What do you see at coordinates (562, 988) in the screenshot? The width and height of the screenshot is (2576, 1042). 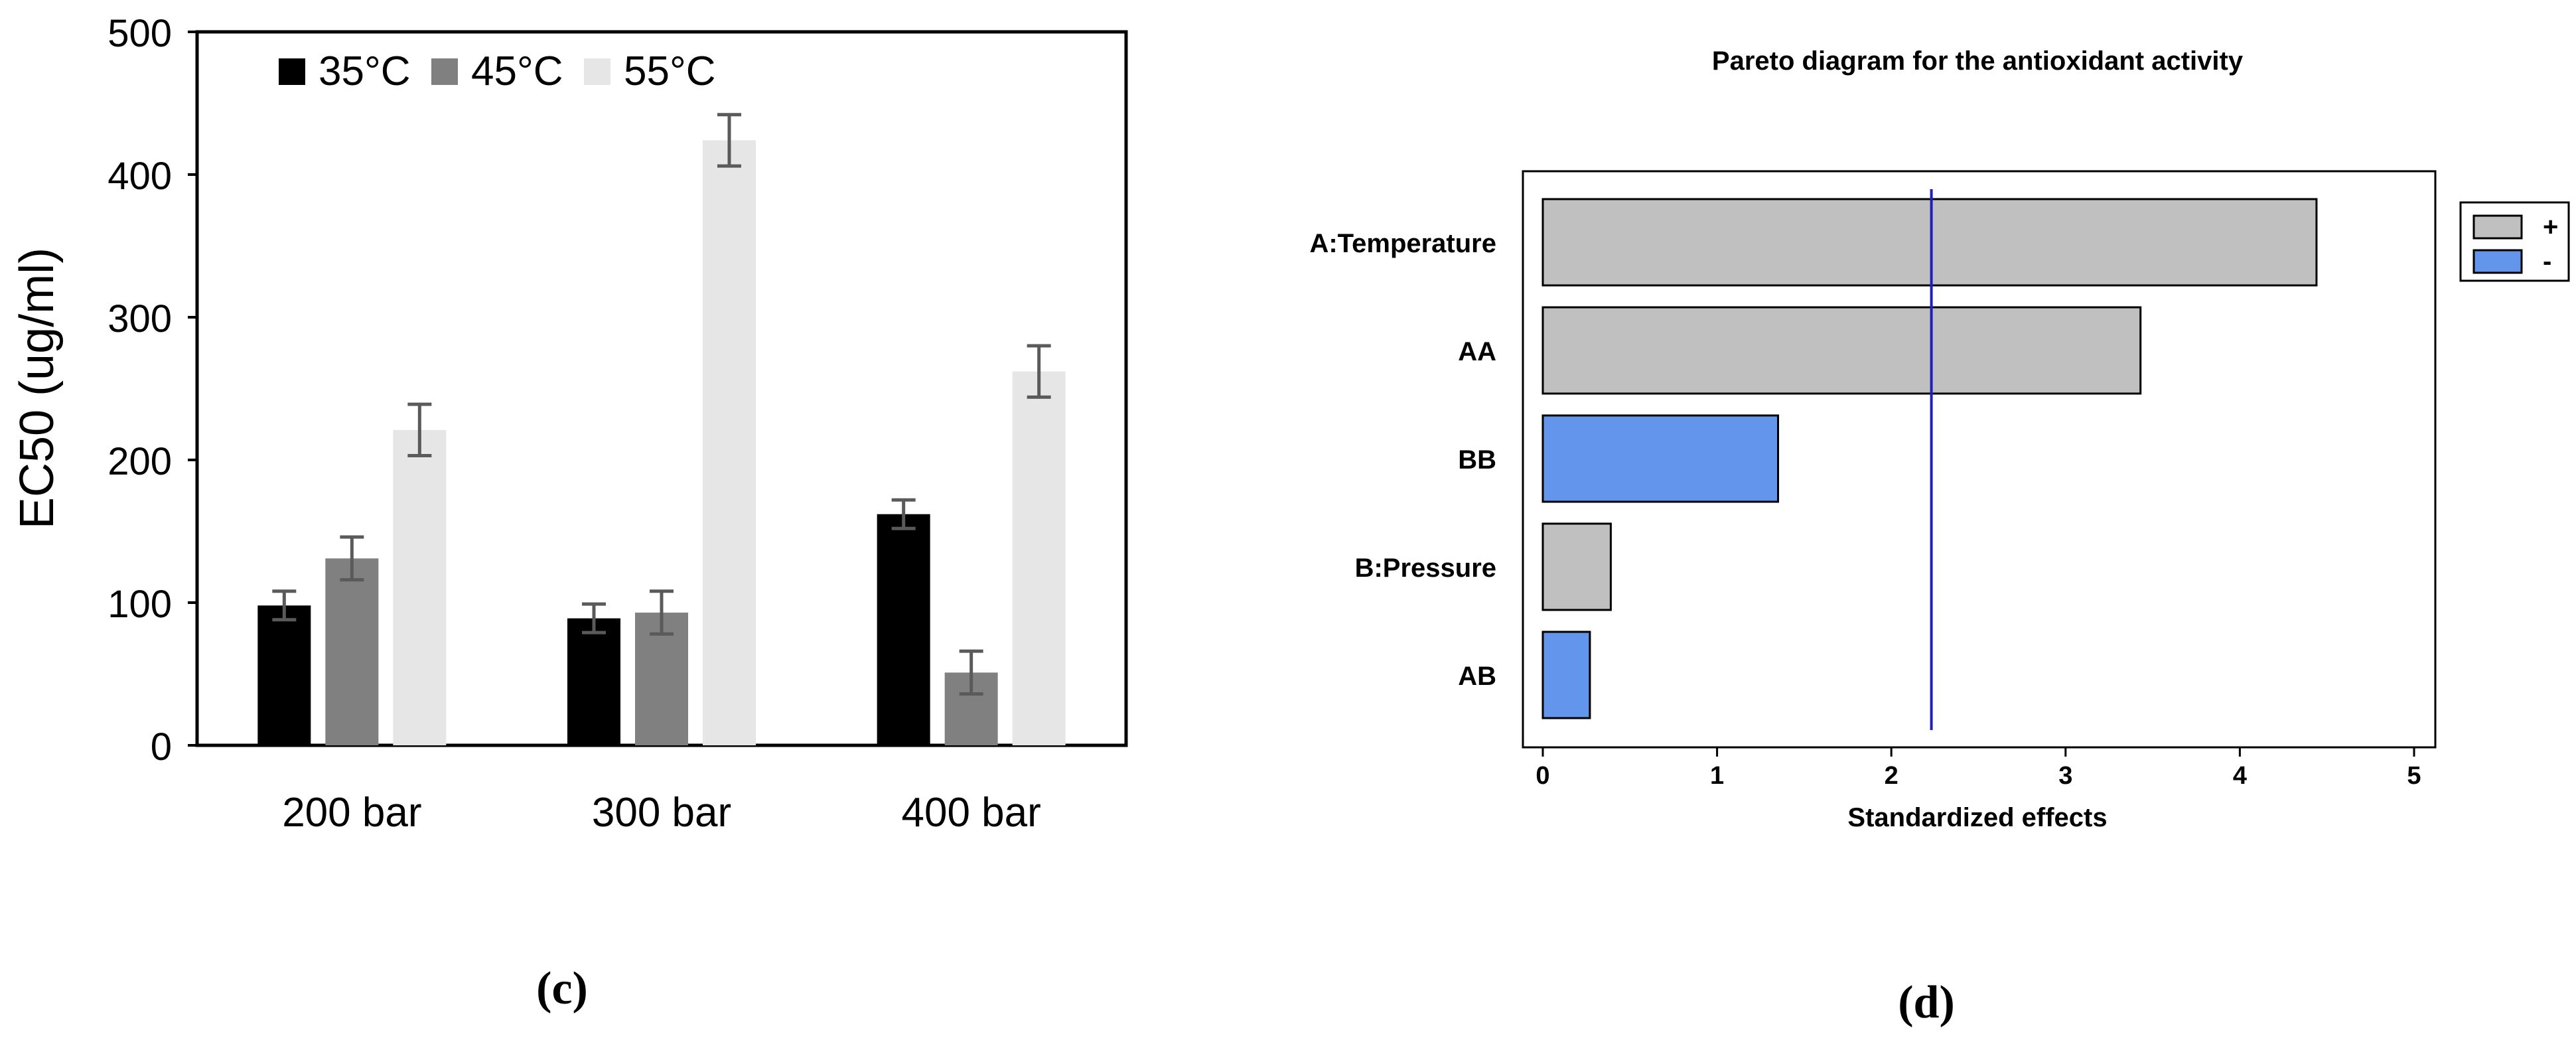 I see `panel-label-c: (c)` at bounding box center [562, 988].